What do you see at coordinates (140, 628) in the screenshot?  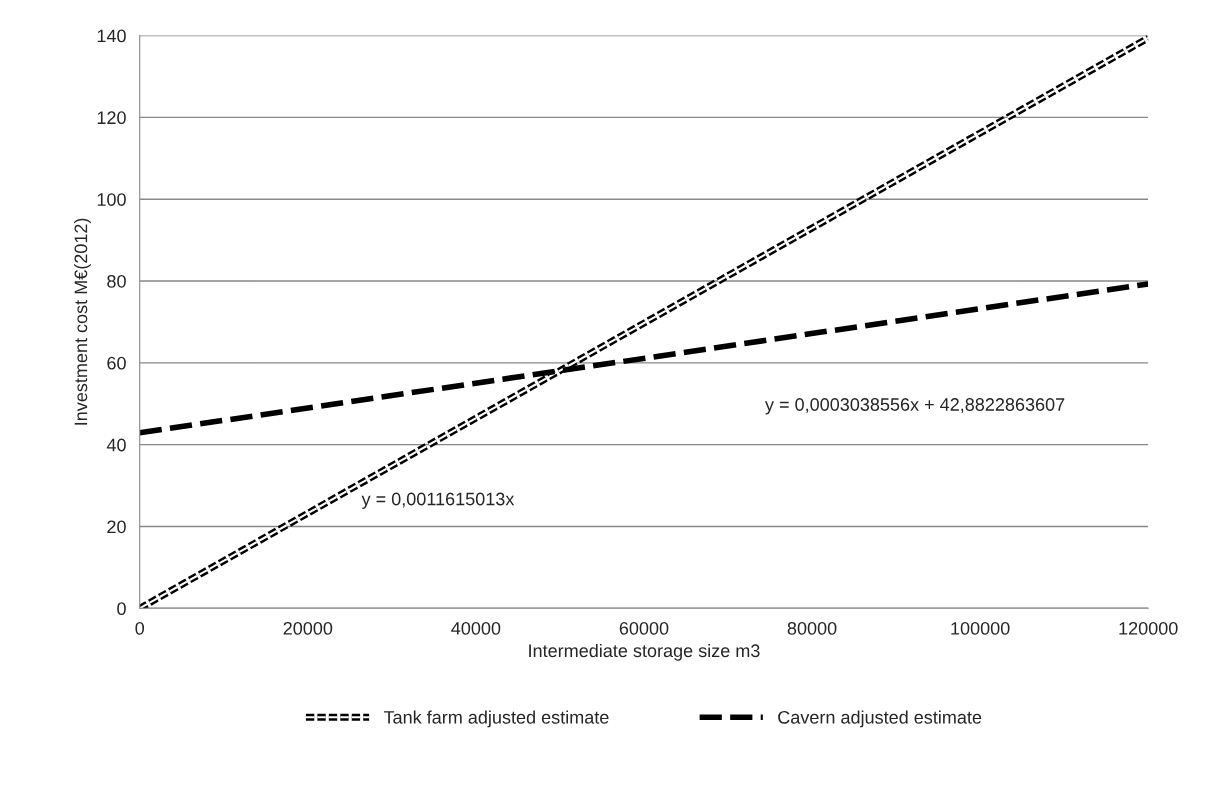 I see `x-tick-label: 0` at bounding box center [140, 628].